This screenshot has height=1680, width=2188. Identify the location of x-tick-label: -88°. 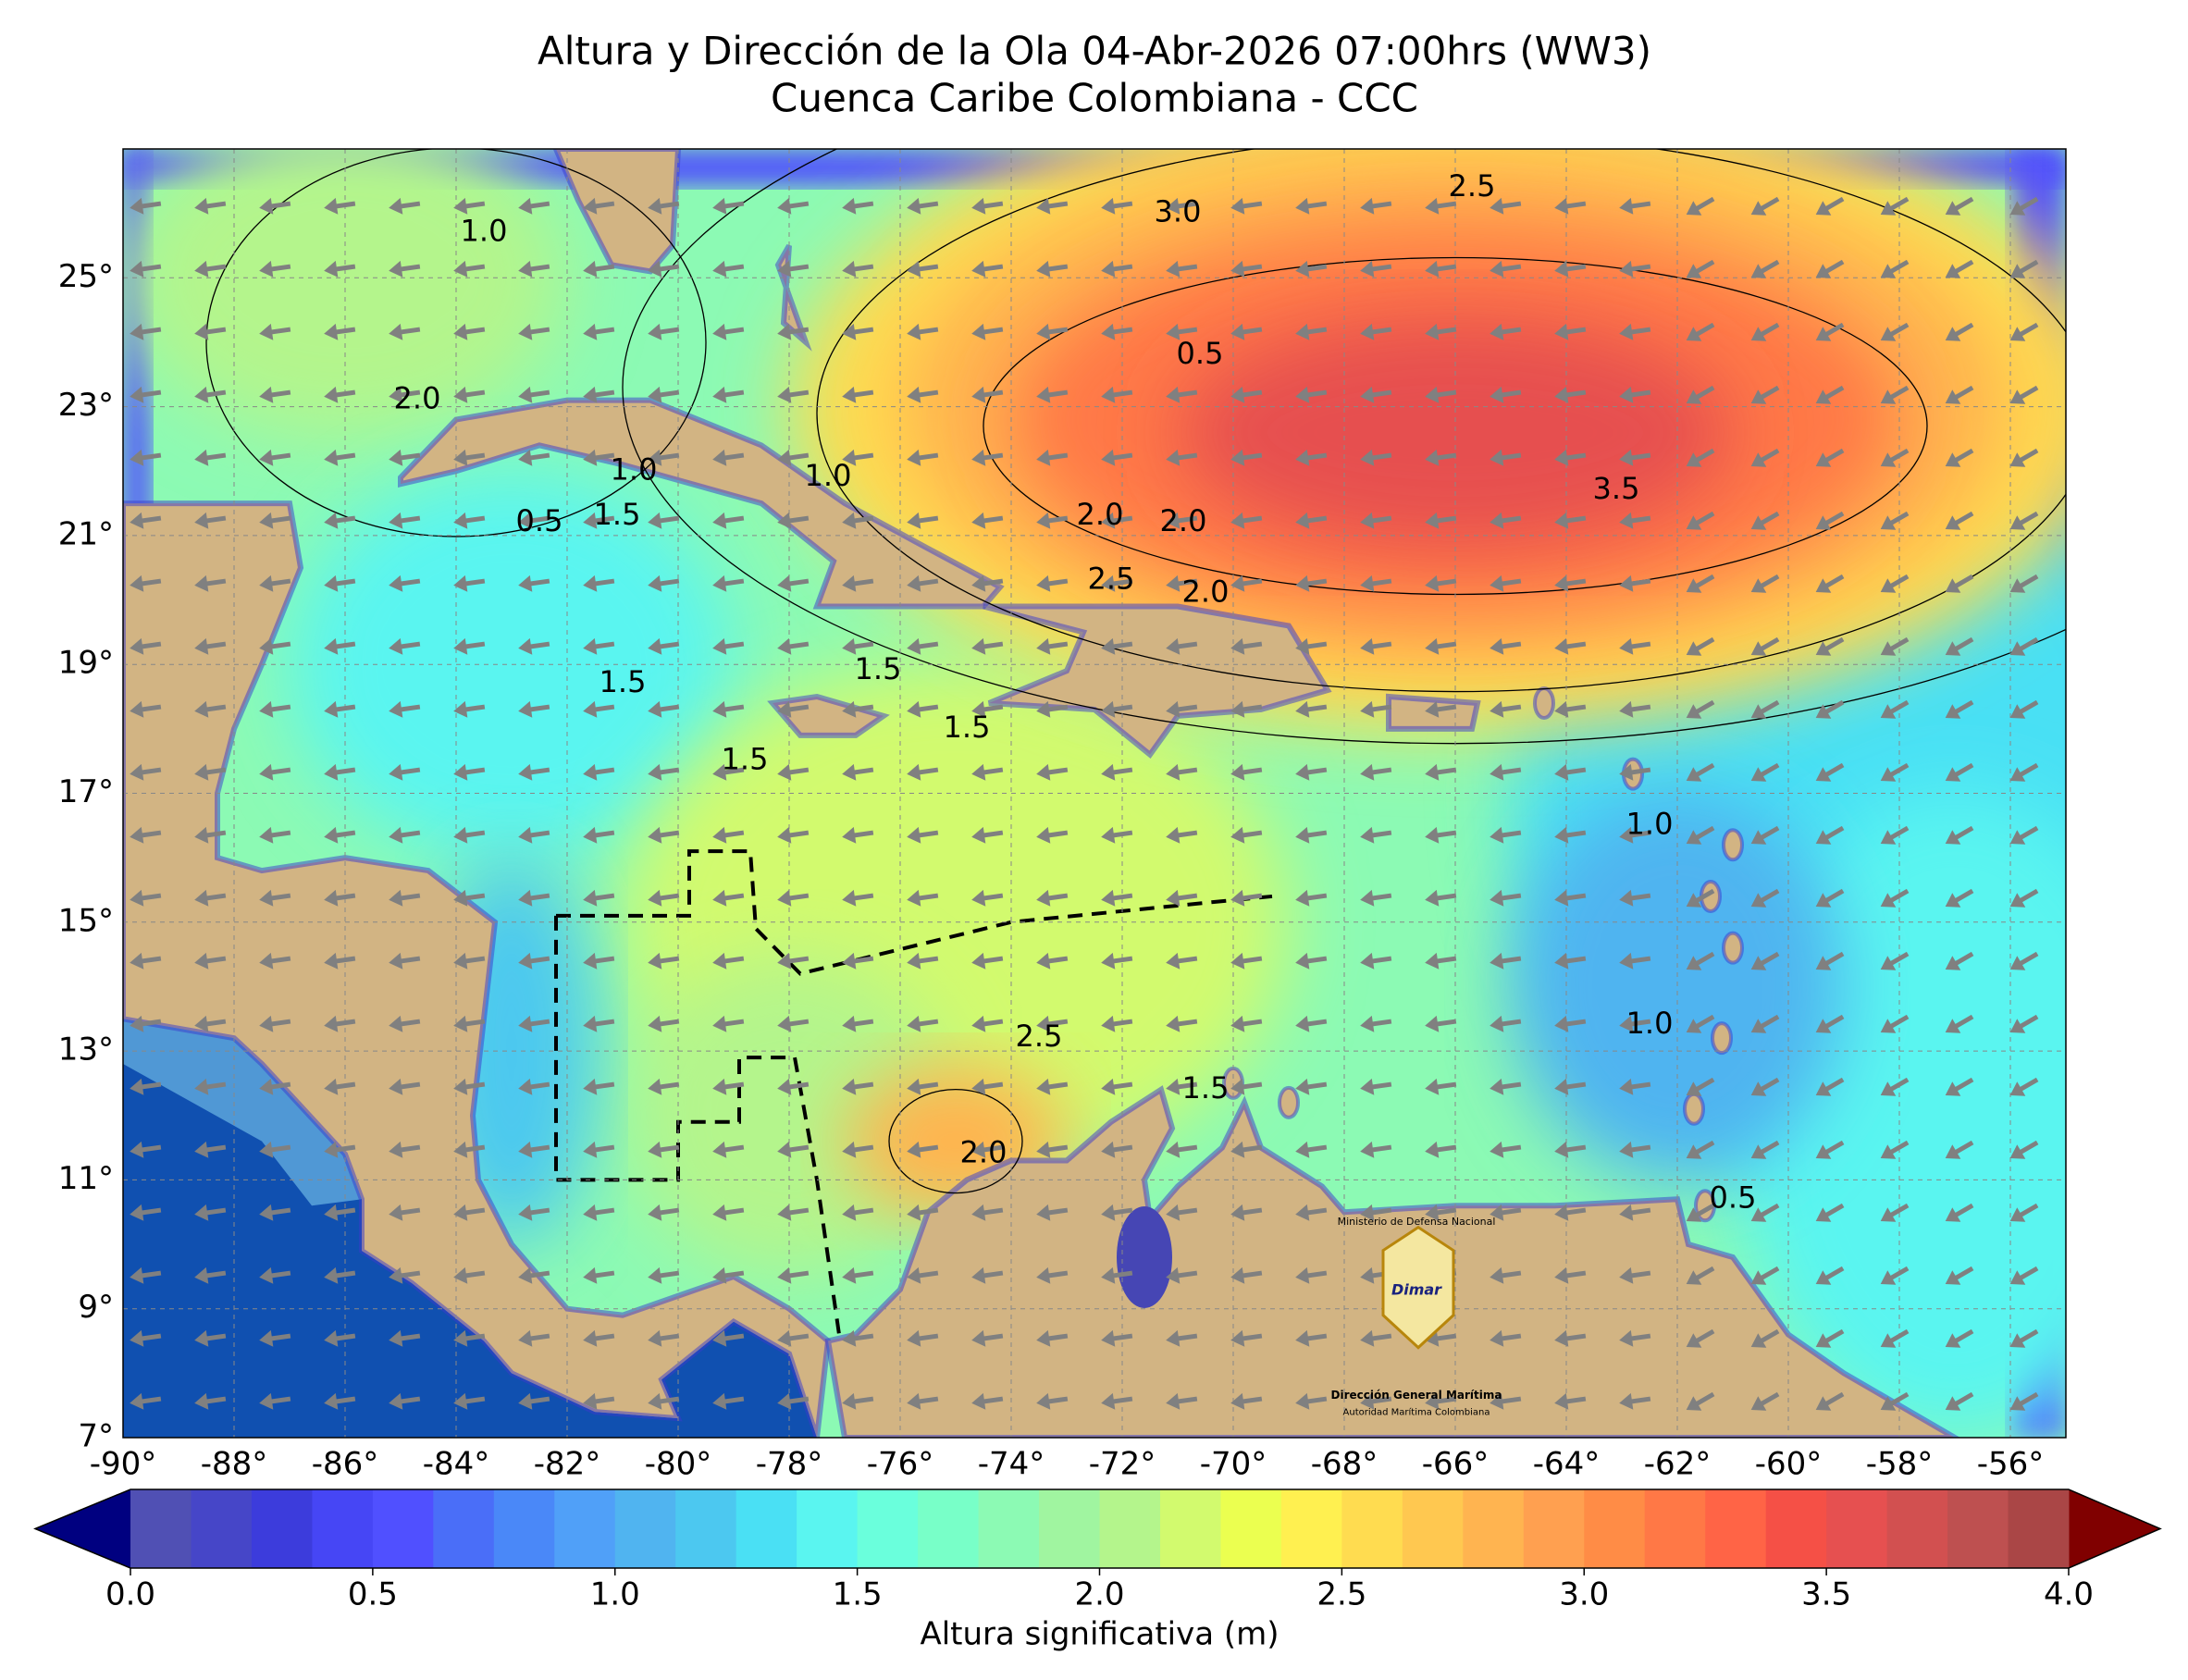
(234, 1464).